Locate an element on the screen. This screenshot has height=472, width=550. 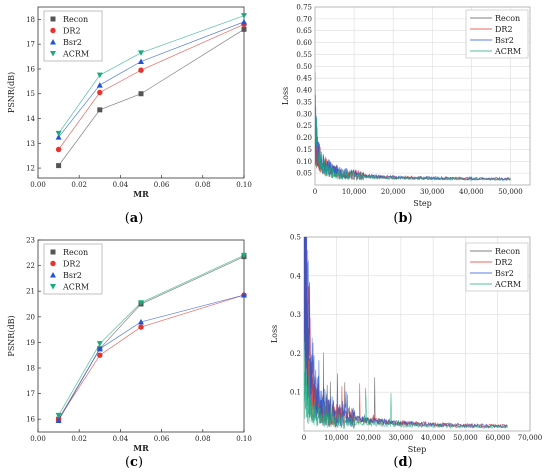
y-tick-label: 0.4 is located at coordinates (296, 276).